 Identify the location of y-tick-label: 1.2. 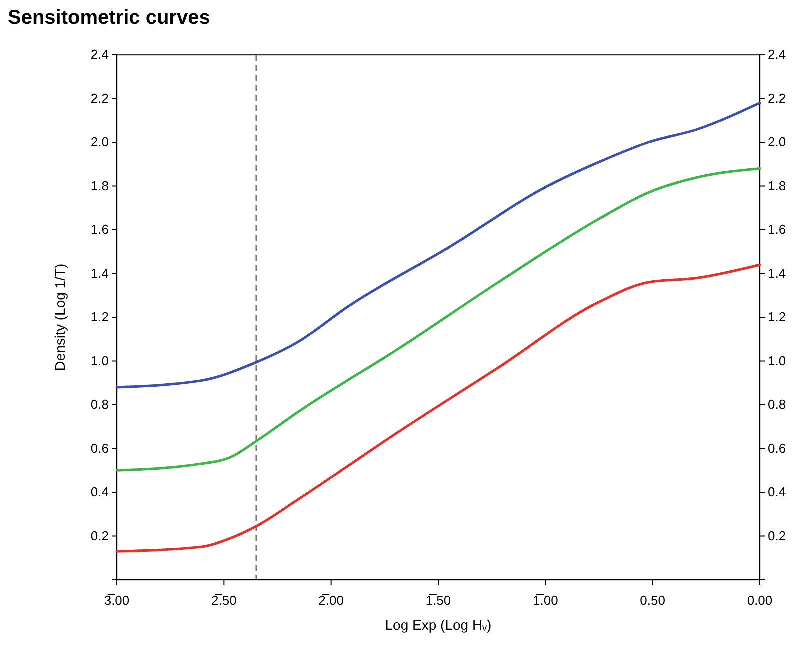
(99, 317).